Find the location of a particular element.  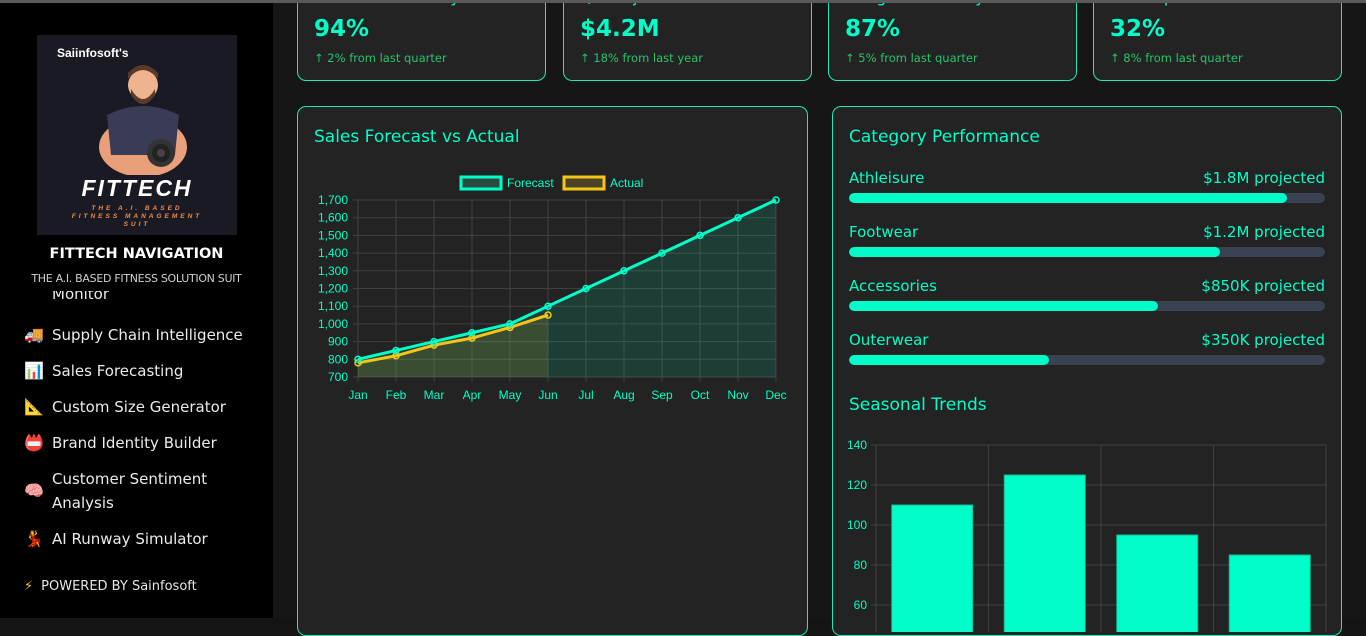

legend-label-forecast: Forecast is located at coordinates (530, 183).